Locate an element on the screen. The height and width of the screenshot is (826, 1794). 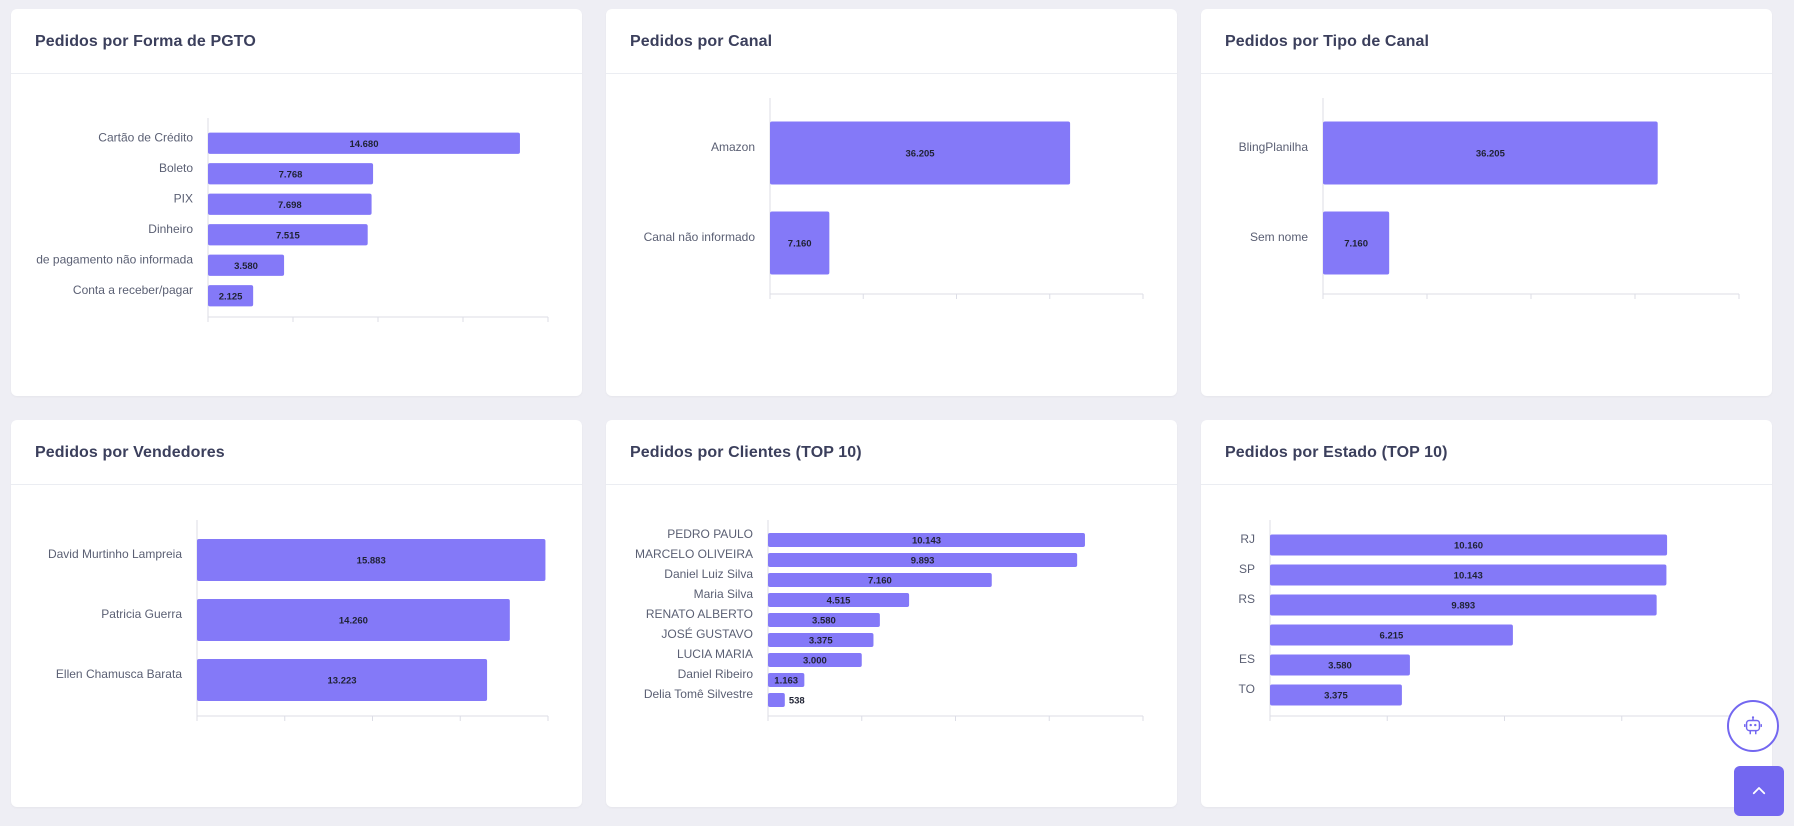
category-label: Boleto is located at coordinates (176, 168).